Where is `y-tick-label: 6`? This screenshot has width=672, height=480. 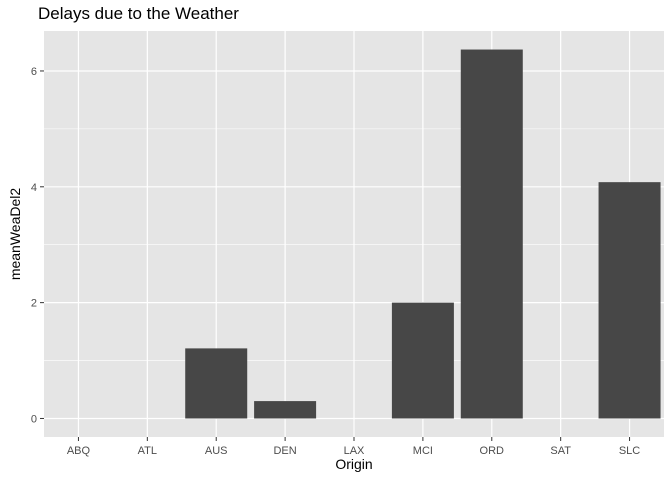 y-tick-label: 6 is located at coordinates (34, 72).